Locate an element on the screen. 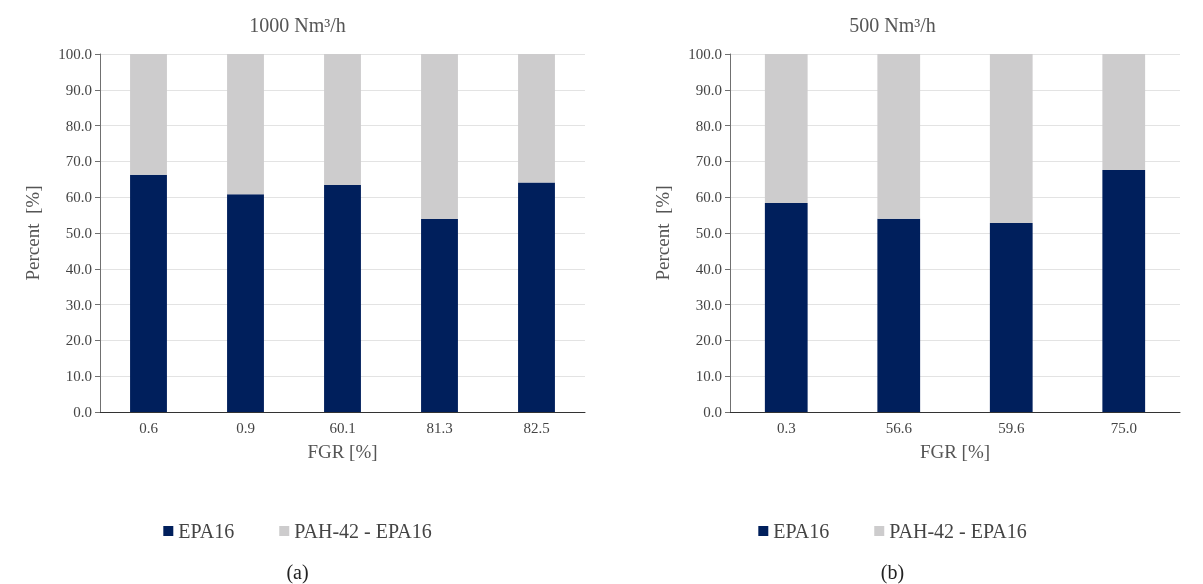 The image size is (1203, 584). x-tick-label: 60.1 is located at coordinates (342, 427).